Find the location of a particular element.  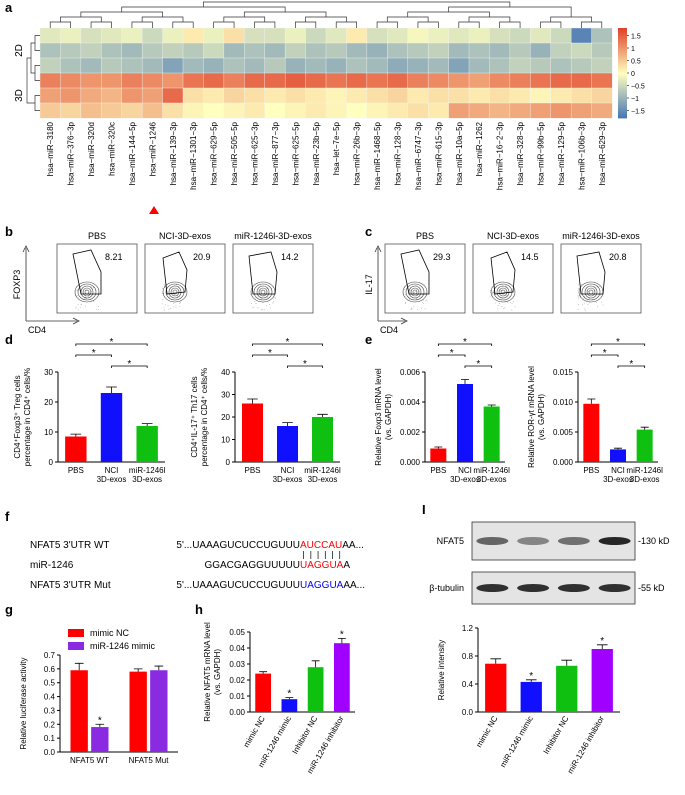

column-label: hsa−miR−6747−3p is located at coordinates (418, 155).